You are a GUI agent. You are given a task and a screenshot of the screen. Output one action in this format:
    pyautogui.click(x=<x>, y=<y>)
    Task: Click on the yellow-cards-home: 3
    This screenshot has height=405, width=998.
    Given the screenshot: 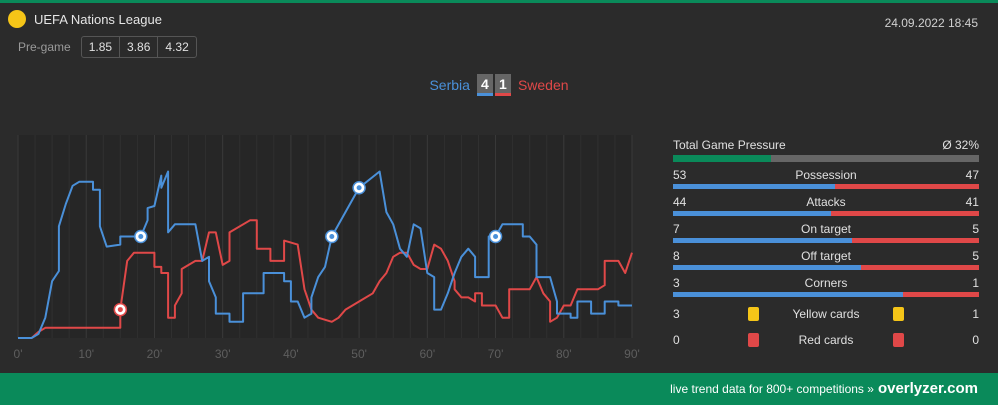 What is the action you would take?
    pyautogui.click(x=676, y=314)
    